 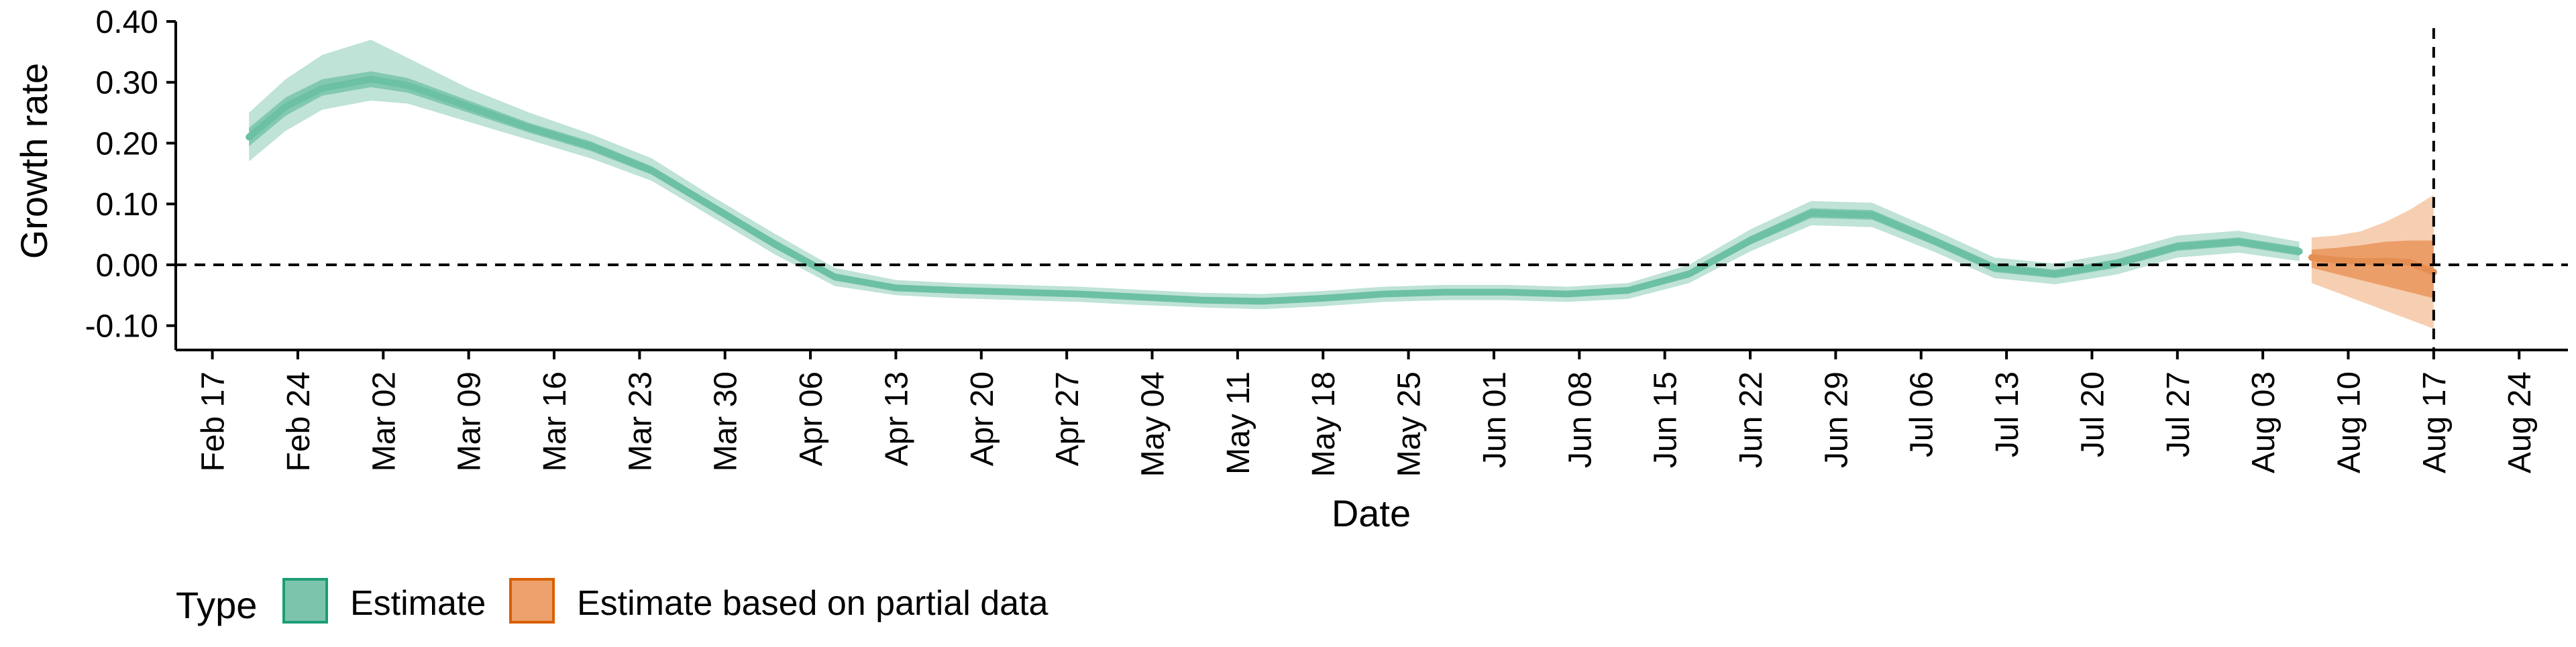 What do you see at coordinates (1751, 420) in the screenshot?
I see `x-tick-label: Jun 22` at bounding box center [1751, 420].